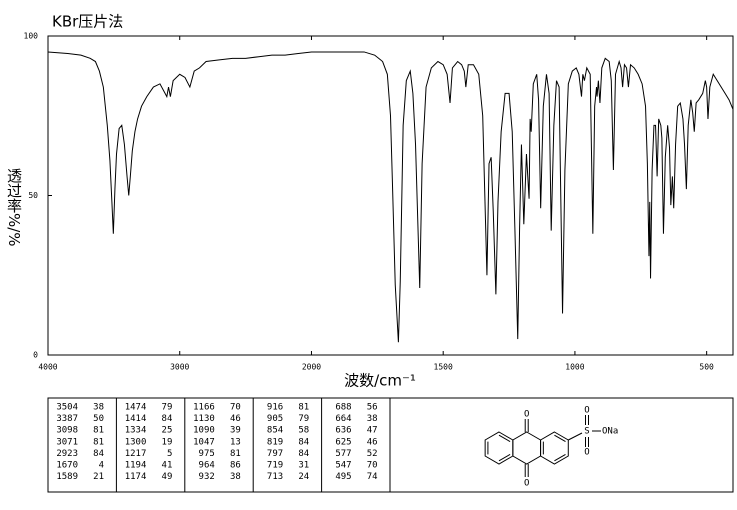 The image size is (737, 510). Describe the element at coordinates (14, 207) in the screenshot. I see `y-axis-label: 透过率%/%` at that location.